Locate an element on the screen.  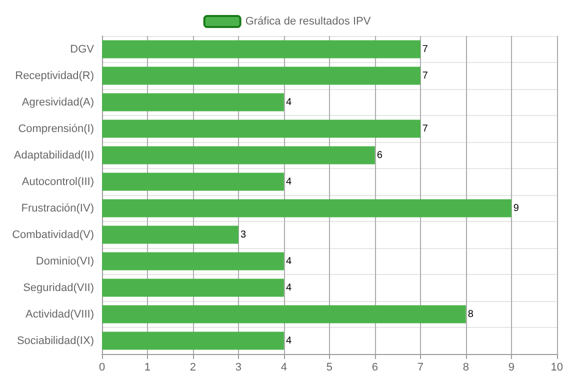
y-tick-label: Combatividad(V) is located at coordinates (53, 234).